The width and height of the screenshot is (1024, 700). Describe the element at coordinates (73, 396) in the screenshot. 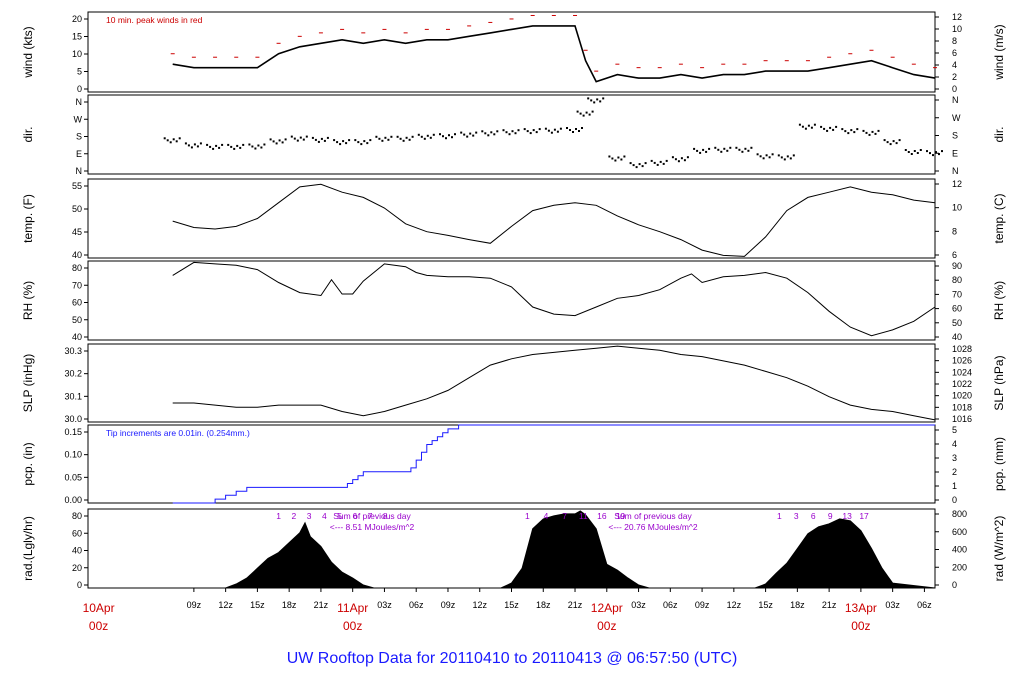

I see `y-tick-label-left: 30.1` at that location.